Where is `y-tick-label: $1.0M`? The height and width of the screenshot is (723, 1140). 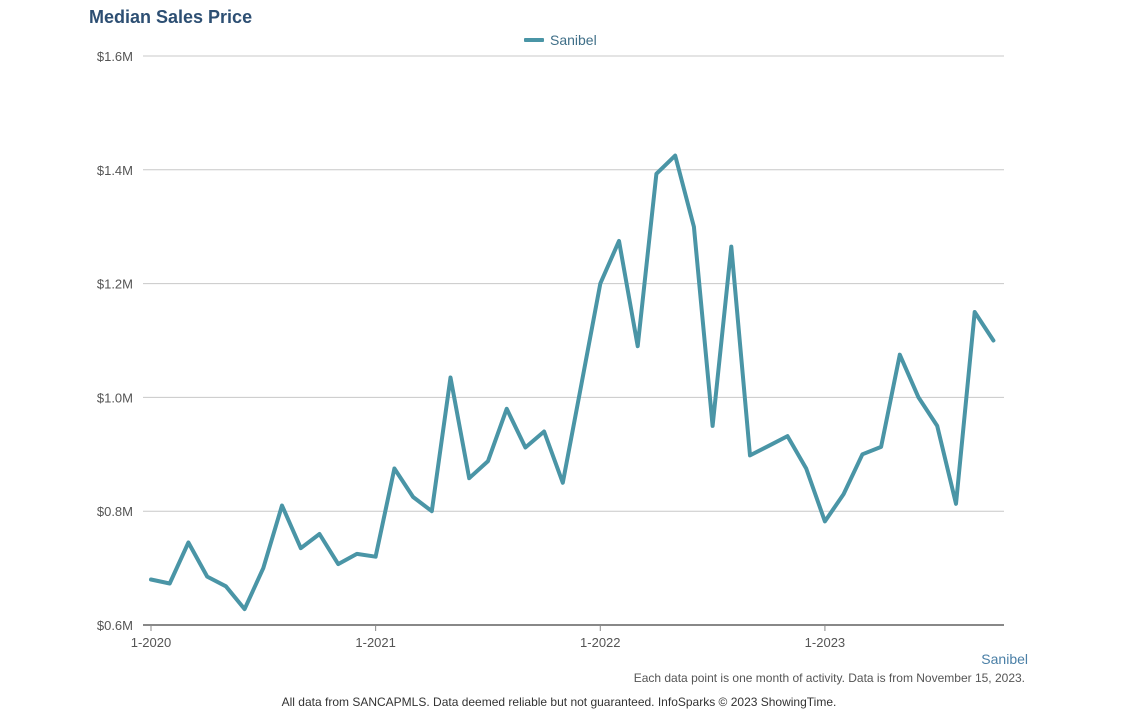 y-tick-label: $1.0M is located at coordinates (115, 397).